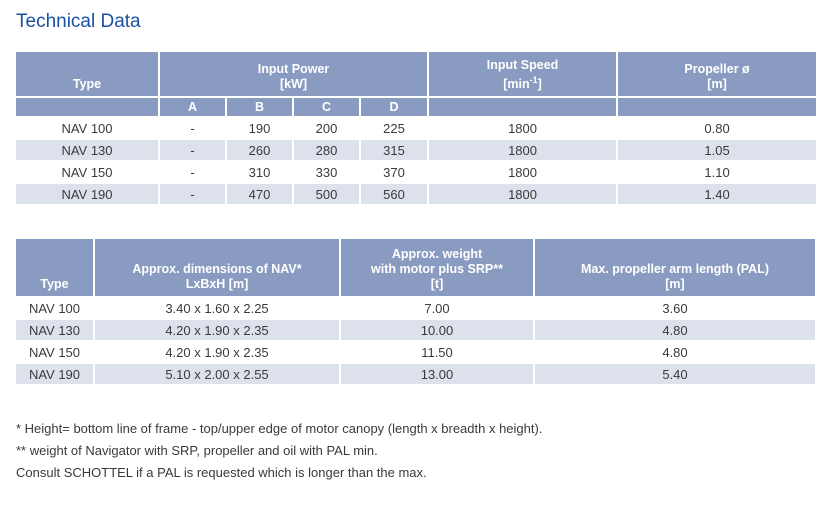  Describe the element at coordinates (217, 284) in the screenshot. I see `dimensions-unit: LxBxH [m]` at that location.